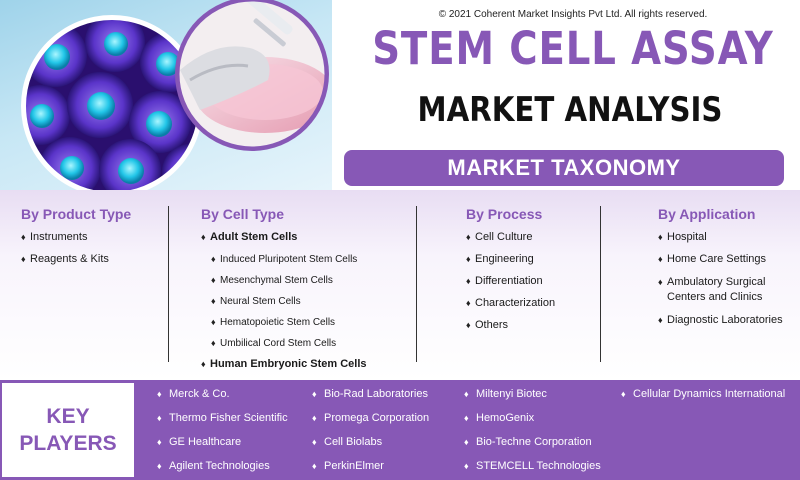 This screenshot has height=480, width=800. What do you see at coordinates (242, 214) in the screenshot?
I see `heading-cell-type: By Cell Type` at bounding box center [242, 214].